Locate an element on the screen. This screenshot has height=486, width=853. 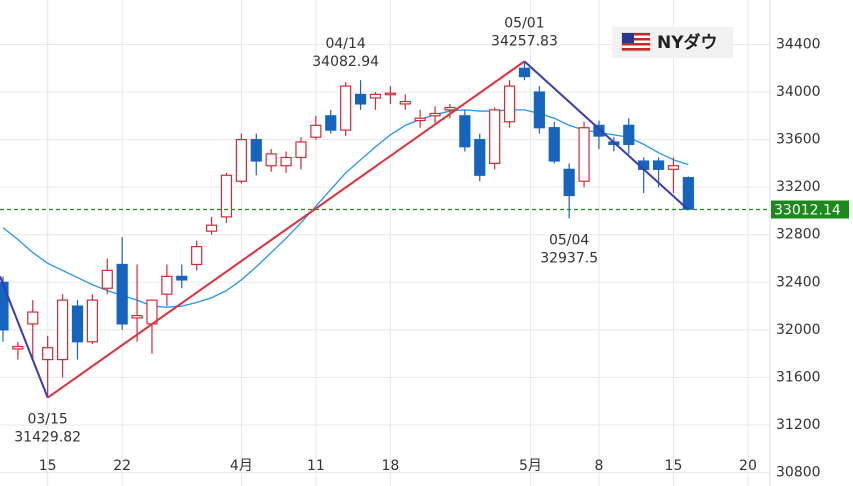
annotation-value: 31429.82 is located at coordinates (47, 438).